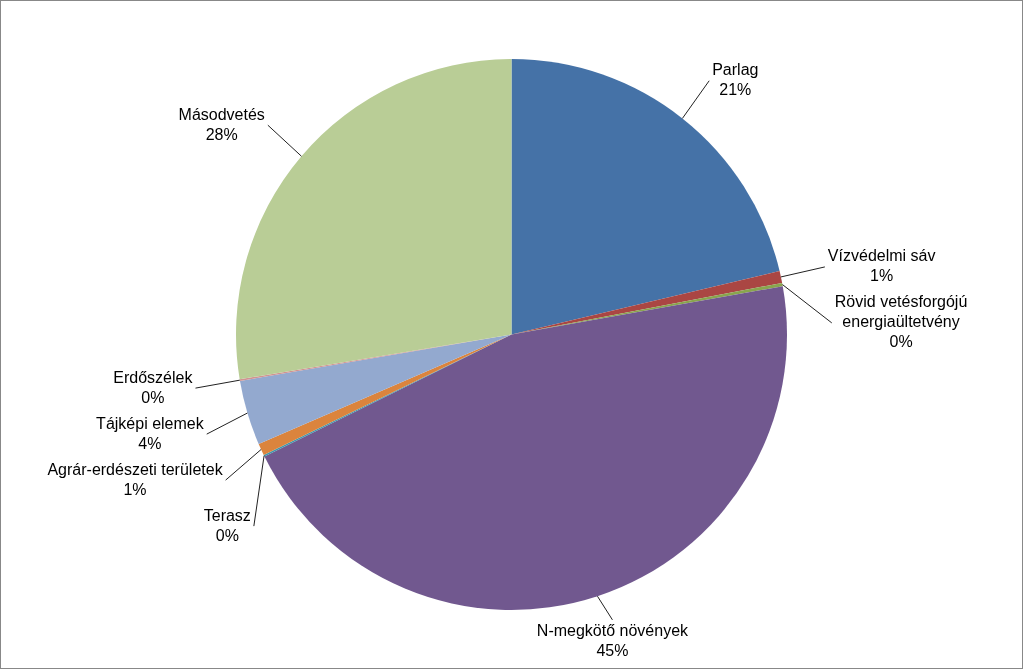  Describe the element at coordinates (150, 423) in the screenshot. I see `slice-label: Tájképi elemek` at that location.